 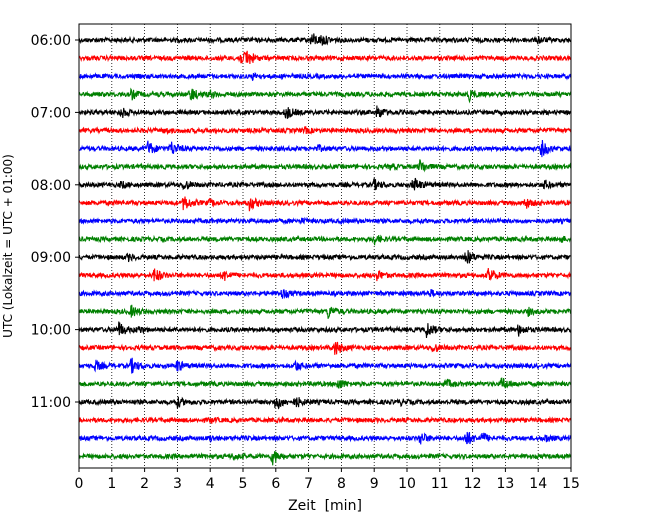 I want to click on x-axis-label: Zeit [min], so click(x=325, y=506).